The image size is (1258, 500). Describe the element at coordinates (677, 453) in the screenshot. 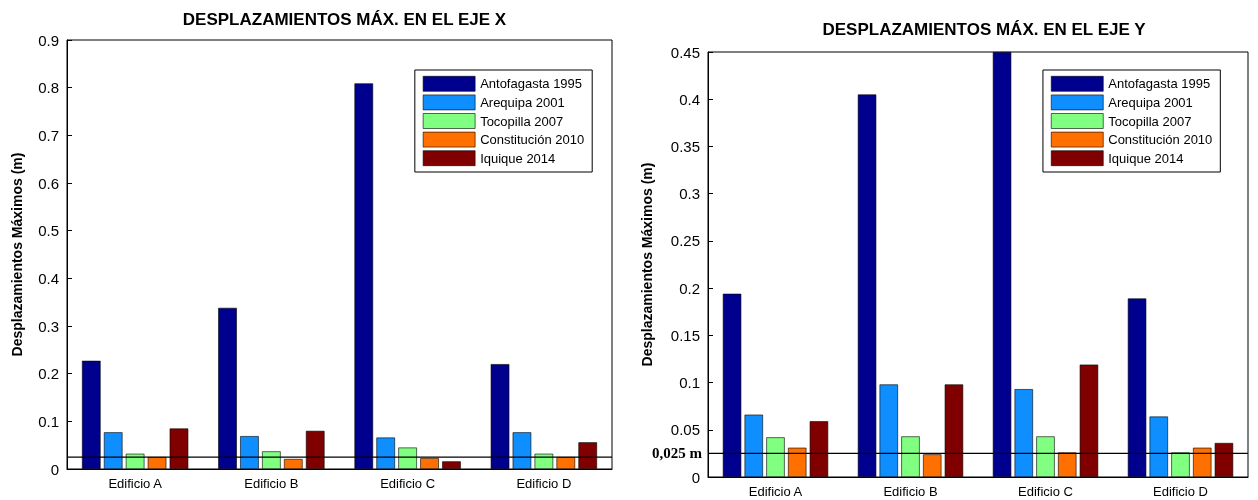

I see `ref-line-label: 0,025 m` at that location.